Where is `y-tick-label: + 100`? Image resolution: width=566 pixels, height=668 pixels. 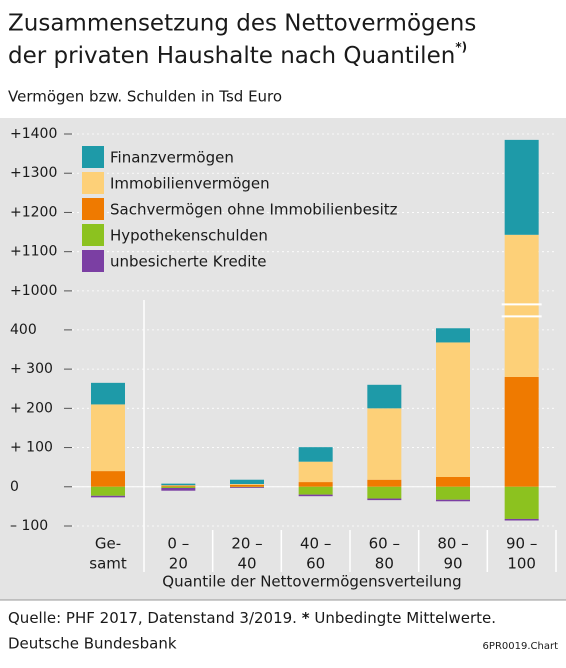
y-tick-label: + 100 is located at coordinates (31, 448).